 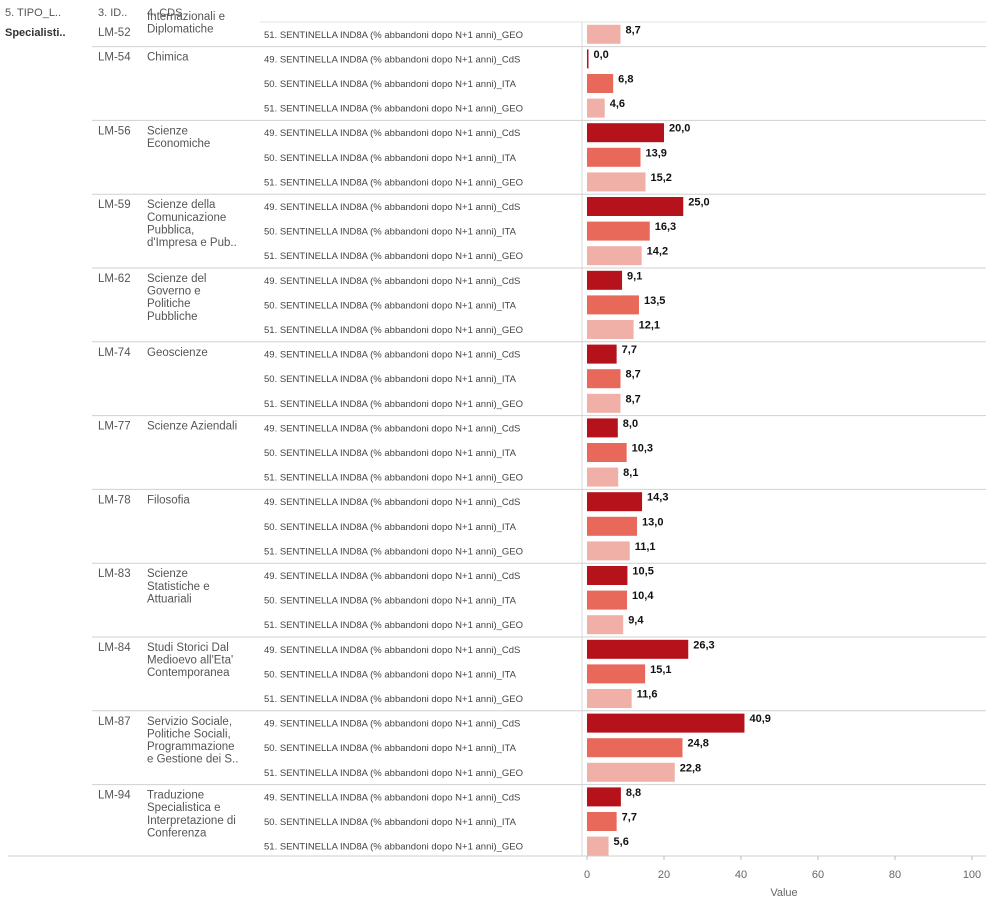 I want to click on tipo-value: Specialisti.., so click(x=35, y=33).